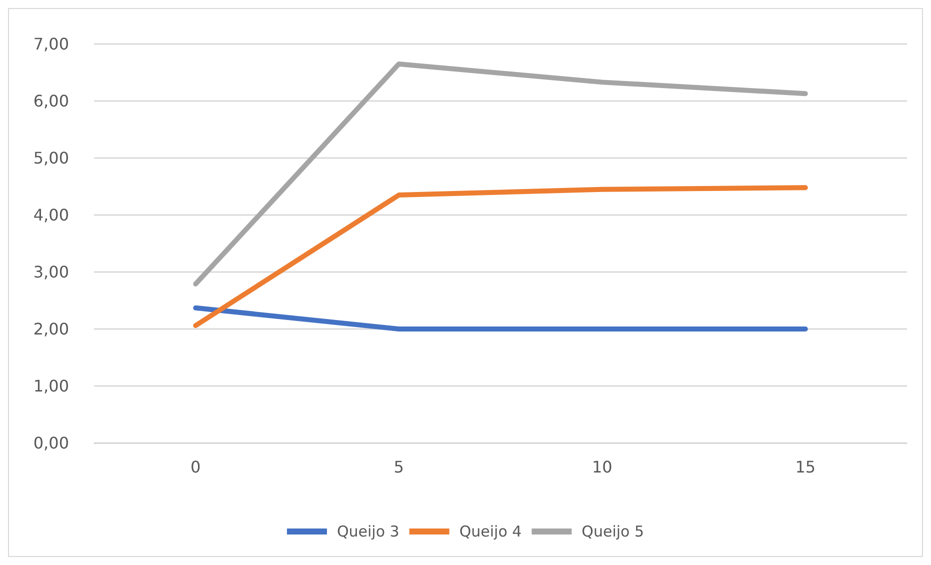 The image size is (931, 565). Describe the element at coordinates (51, 443) in the screenshot. I see `y-tick-label: 0,00` at that location.